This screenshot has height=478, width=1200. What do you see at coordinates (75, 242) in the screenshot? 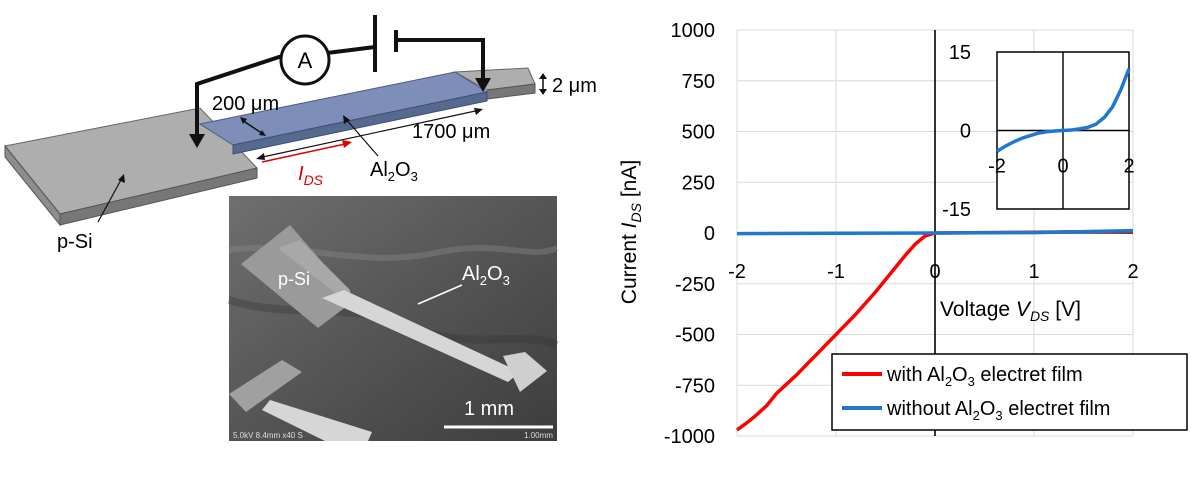
I see `substrate-label: p-Si` at bounding box center [75, 242].